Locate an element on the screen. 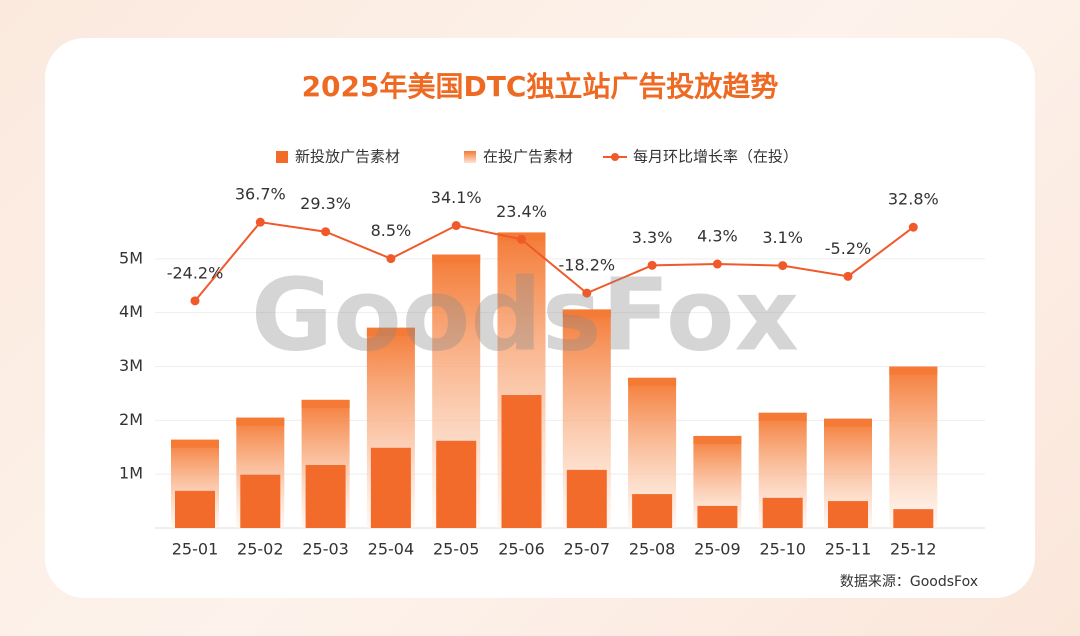 This screenshot has width=1080, height=636. legend-label: 在投广告素材 is located at coordinates (528, 157).